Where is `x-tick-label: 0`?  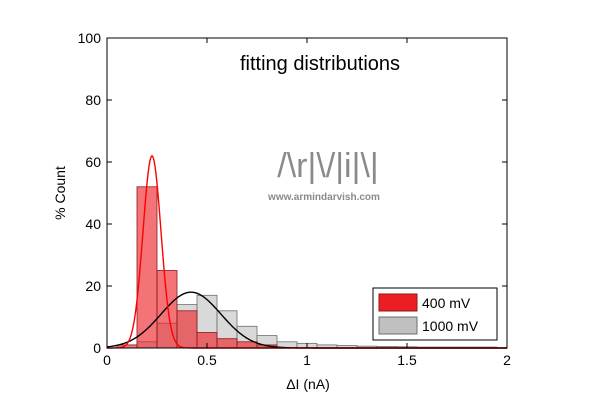
x-tick-label: 0 is located at coordinates (107, 360).